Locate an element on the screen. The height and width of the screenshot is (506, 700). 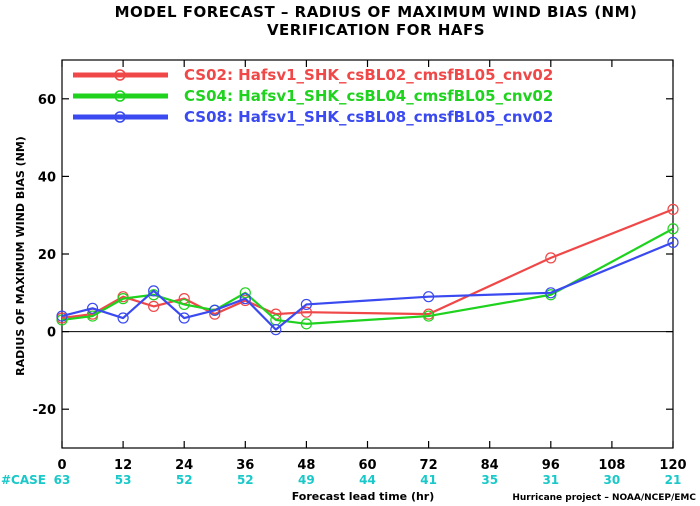
y-tick-label: 40 is located at coordinates (47, 177).